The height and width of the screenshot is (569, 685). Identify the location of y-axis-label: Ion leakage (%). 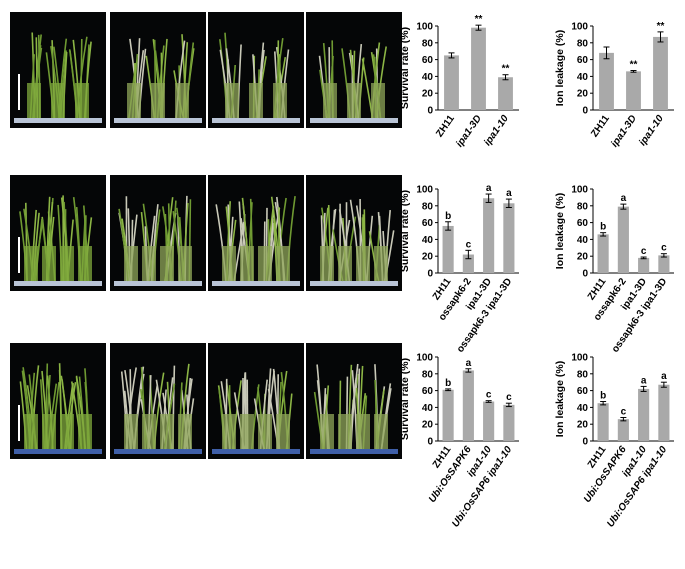
(560, 68).